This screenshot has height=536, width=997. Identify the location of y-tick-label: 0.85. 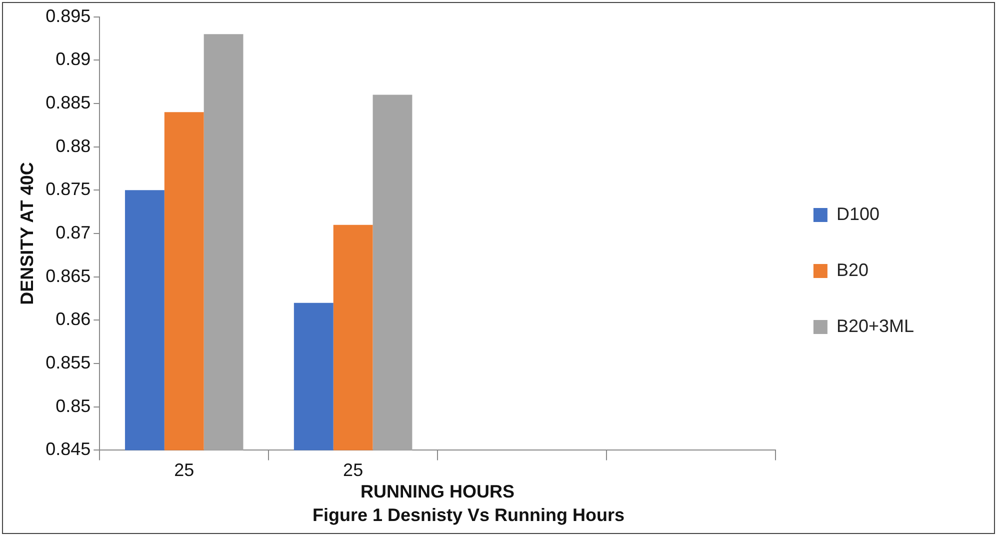
(73, 406).